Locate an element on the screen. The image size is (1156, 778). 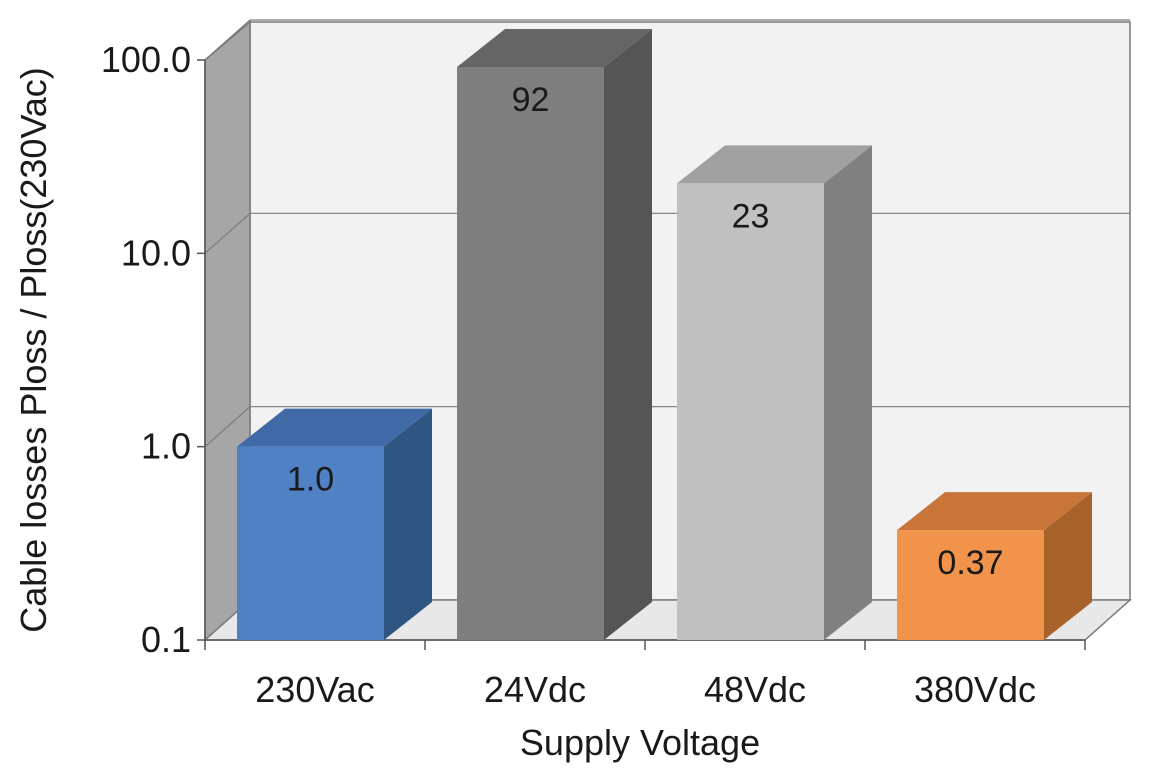
y-tick-label: 100.0 is located at coordinates (146, 59).